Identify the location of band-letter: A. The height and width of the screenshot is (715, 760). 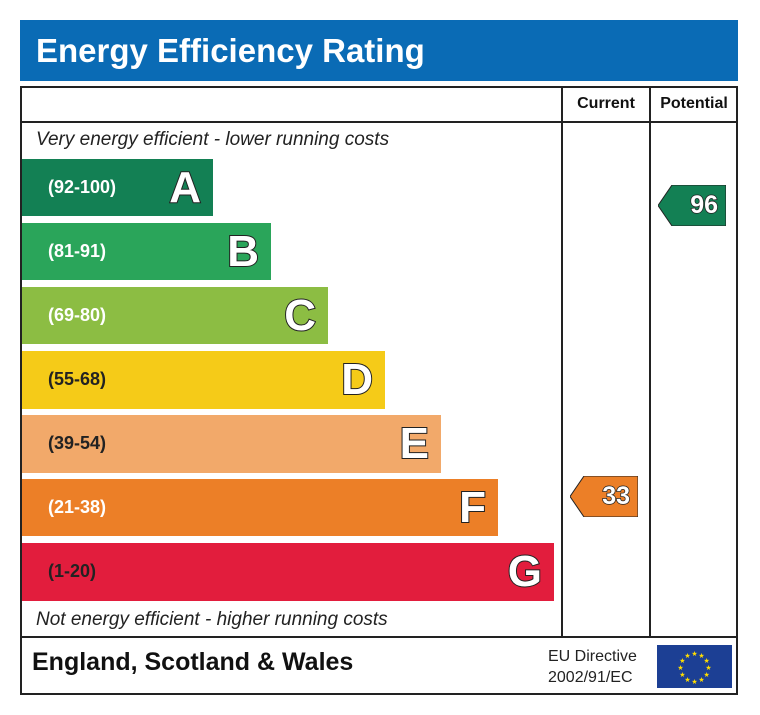
(185, 187).